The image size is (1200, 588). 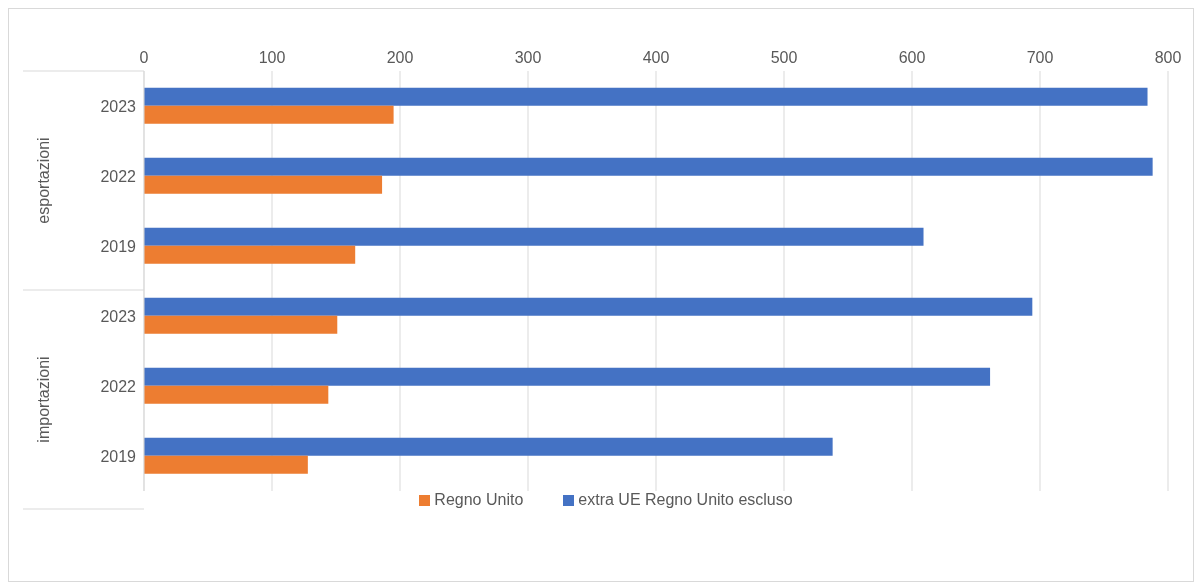 I want to click on x-tick-label: 300, so click(x=528, y=57).